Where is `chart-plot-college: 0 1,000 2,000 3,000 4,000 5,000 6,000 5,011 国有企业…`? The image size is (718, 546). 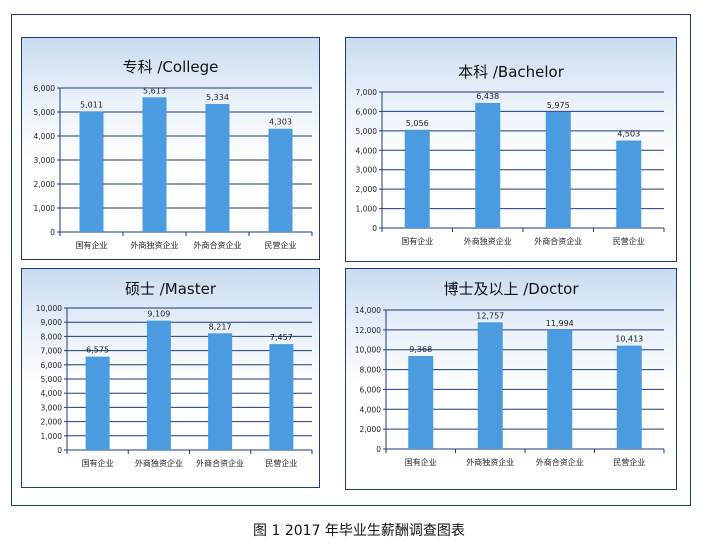 chart-plot-college: 0 1,000 2,000 3,000 4,000 5,000 6,000 5,011 国有企业… is located at coordinates (173, 167).